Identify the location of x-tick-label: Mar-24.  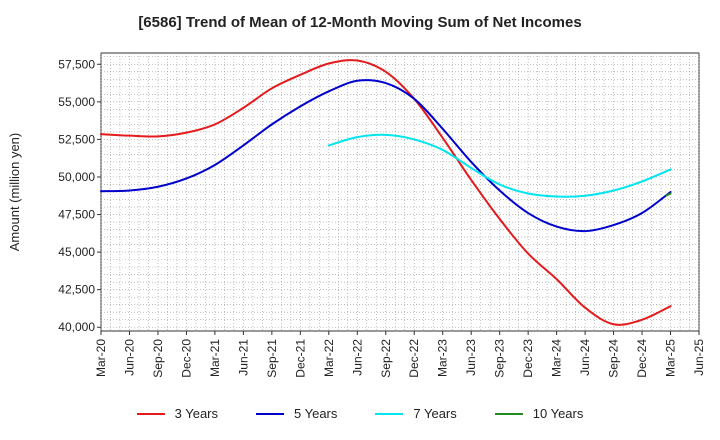
(557, 358).